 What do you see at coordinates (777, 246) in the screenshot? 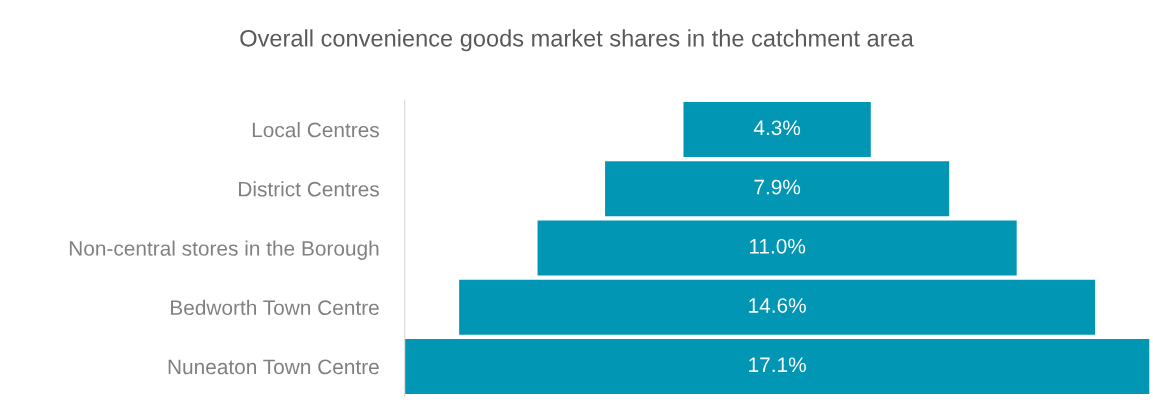
I see `data-label: 11.0%` at bounding box center [777, 246].